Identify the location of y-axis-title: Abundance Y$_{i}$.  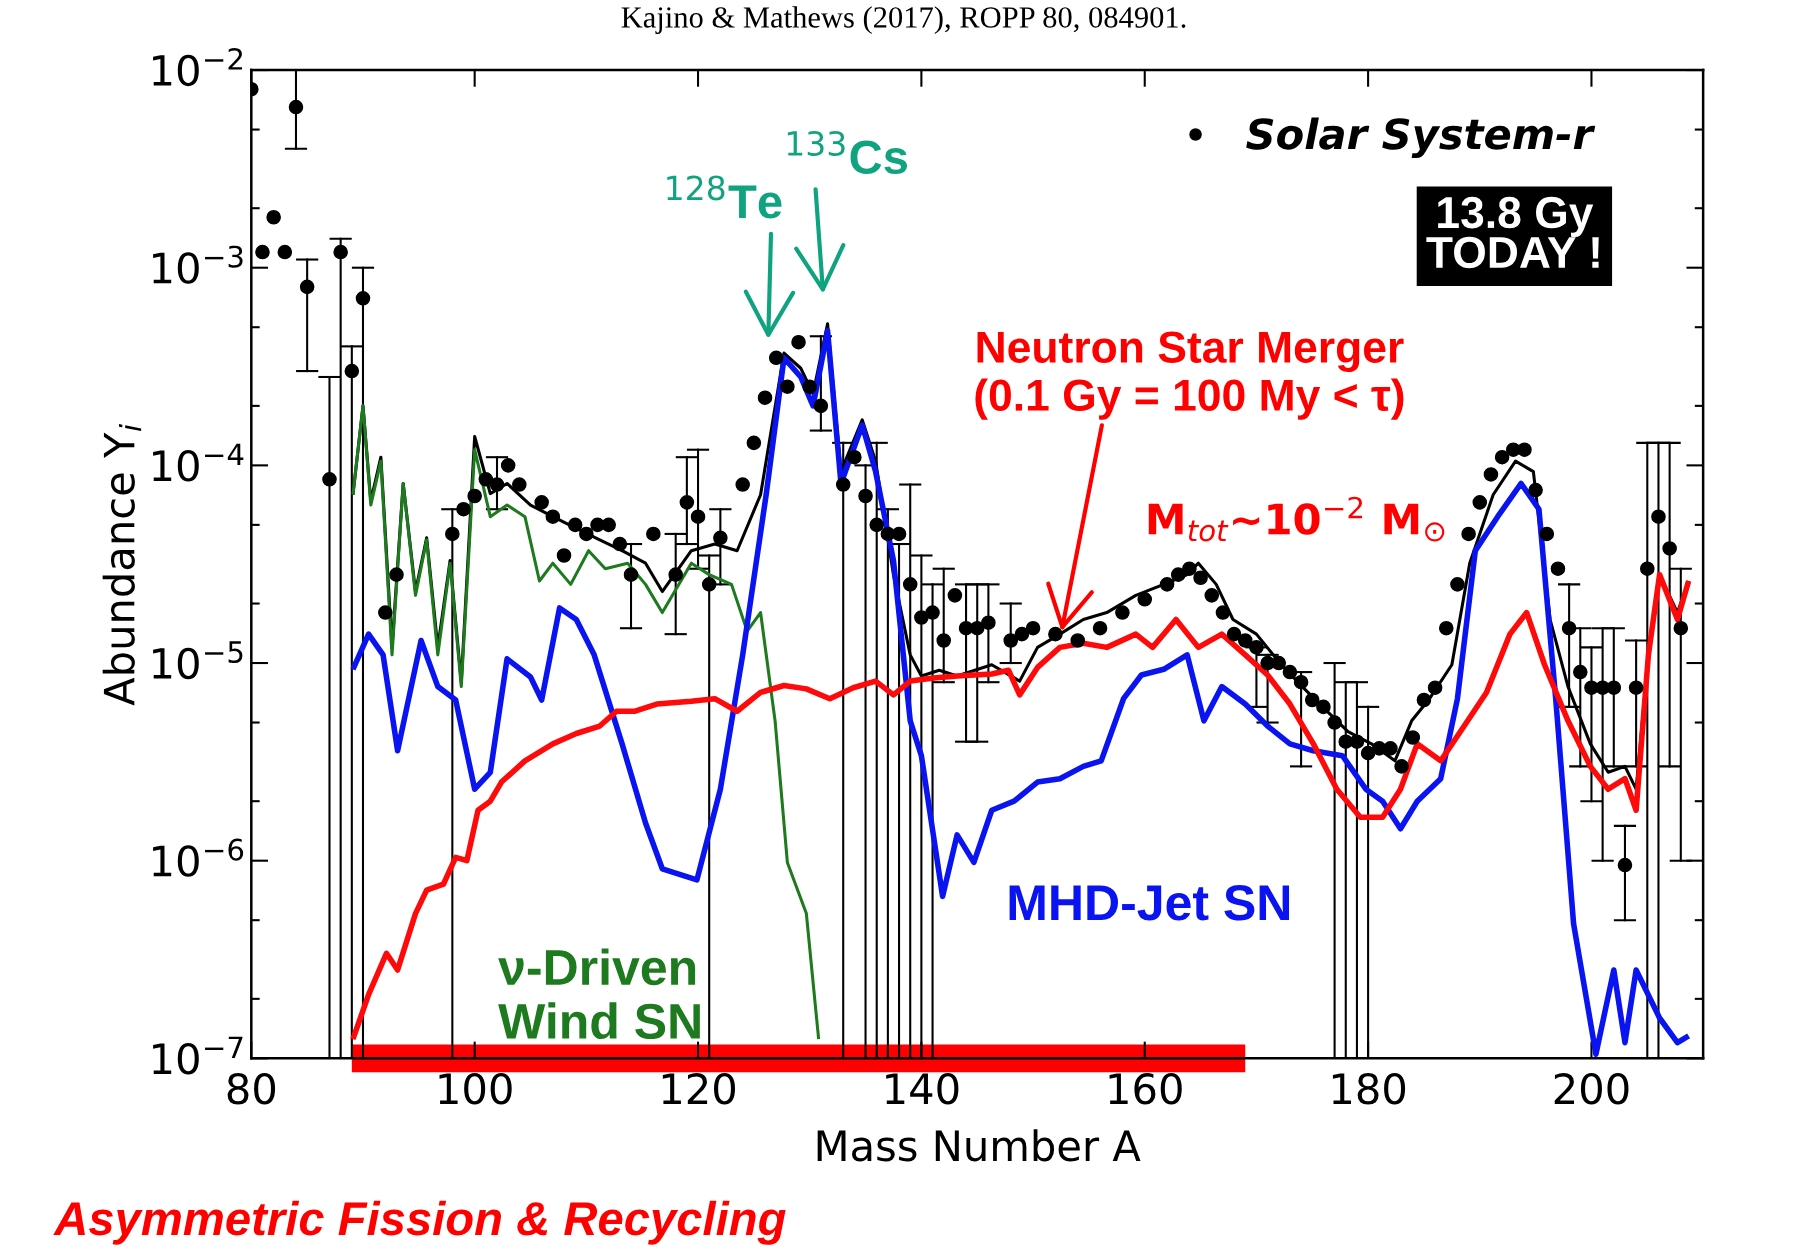
(122, 565).